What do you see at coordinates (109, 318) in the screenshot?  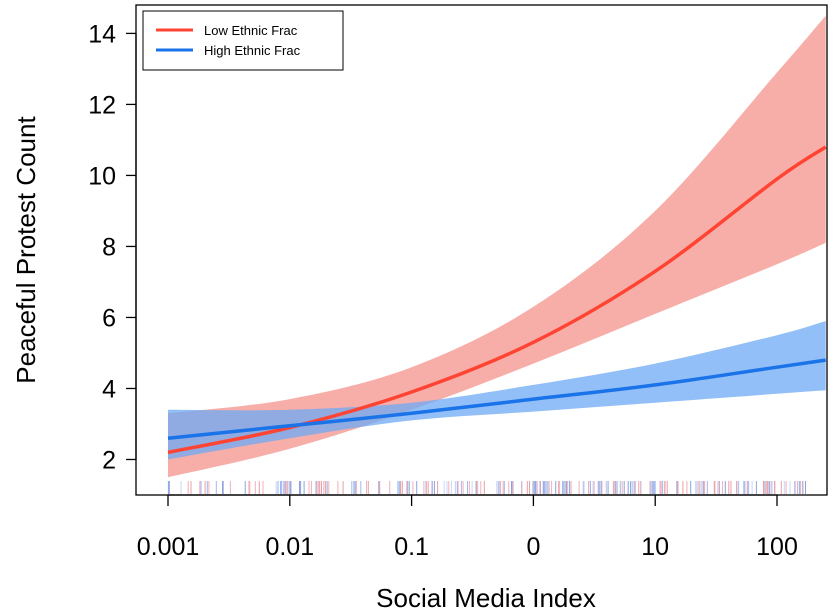 I see `y-tick-label: 6` at bounding box center [109, 318].